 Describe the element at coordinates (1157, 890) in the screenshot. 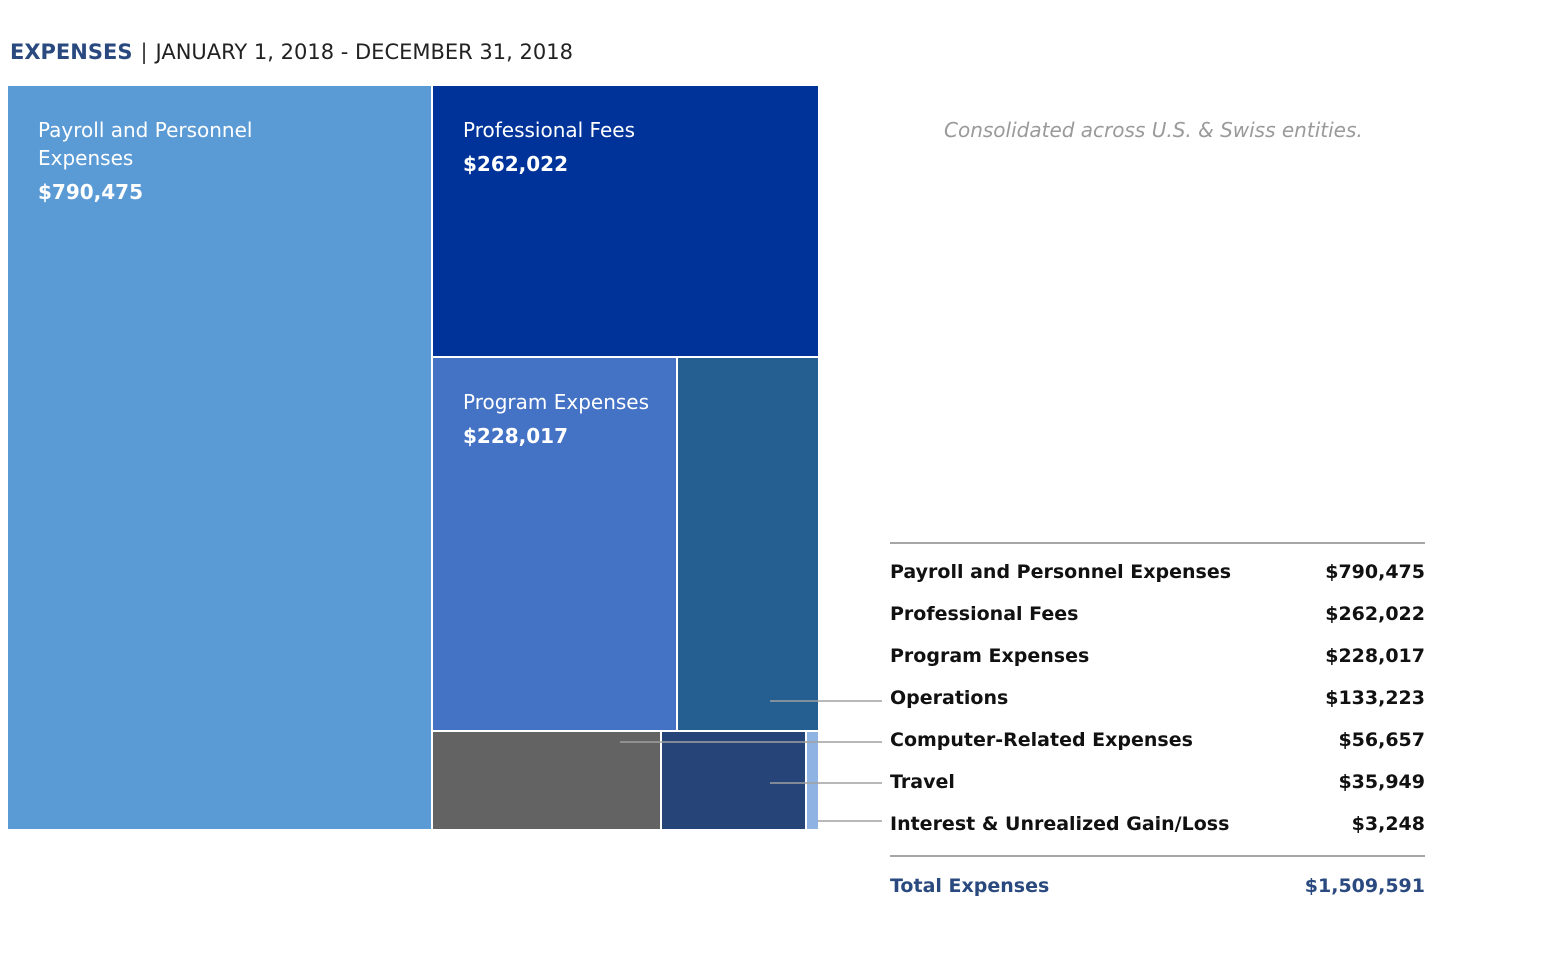

I see `total-row: Total Expenses $1,509,591` at that location.